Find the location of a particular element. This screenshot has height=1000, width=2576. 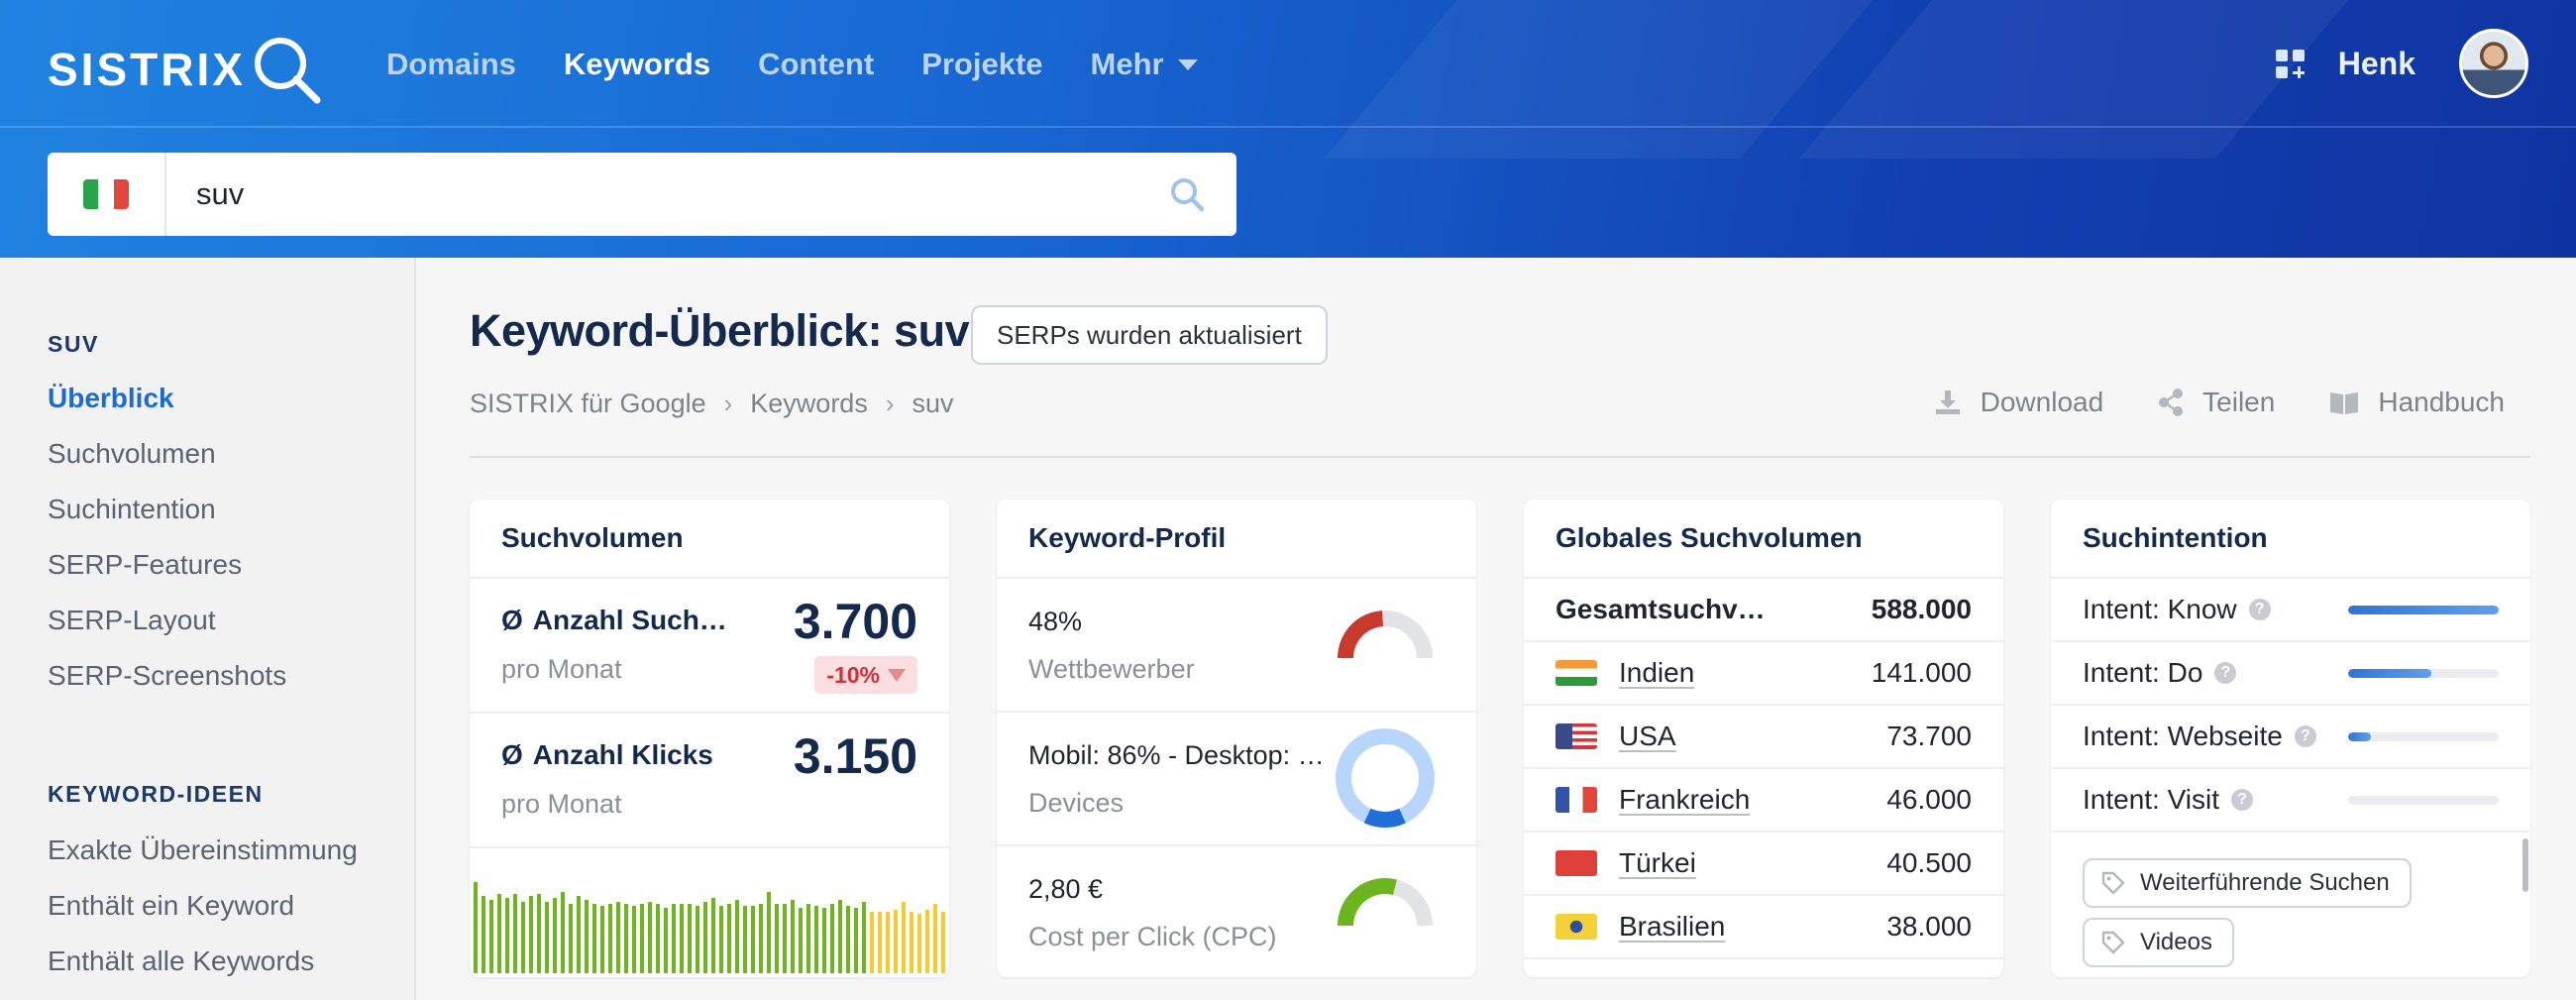

sidebar-item-suchvolumen: Suchvolumen is located at coordinates (132, 453).